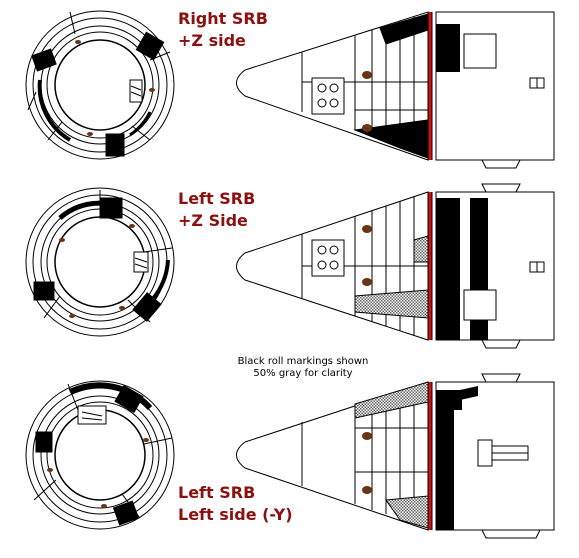  Describe the element at coordinates (100, 262) in the screenshot. I see `end-view-left-srb-z` at that location.